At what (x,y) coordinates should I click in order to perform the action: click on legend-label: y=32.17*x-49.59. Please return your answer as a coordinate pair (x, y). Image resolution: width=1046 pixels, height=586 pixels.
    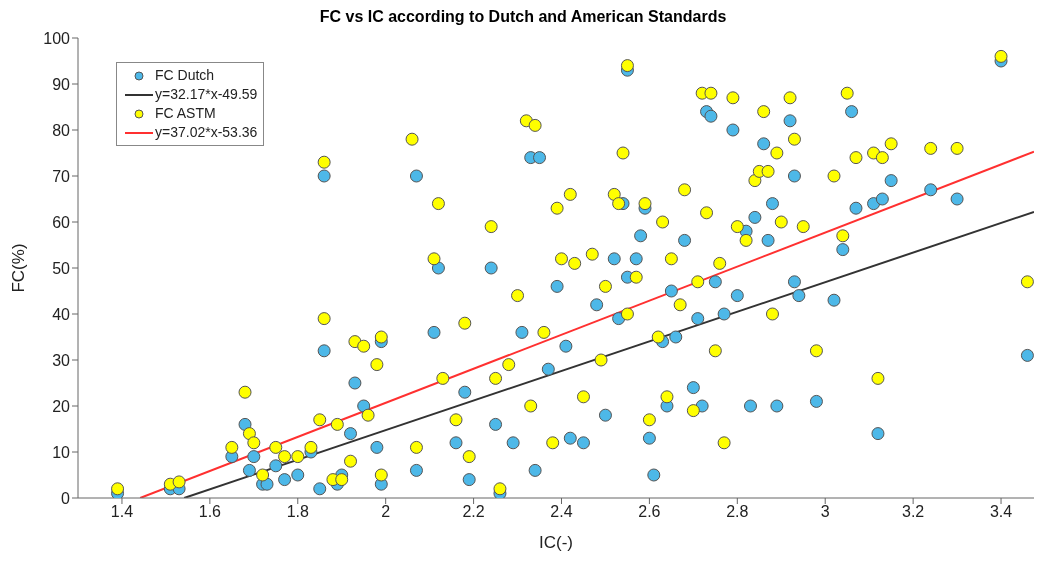
    Looking at the image, I should click on (206, 94).